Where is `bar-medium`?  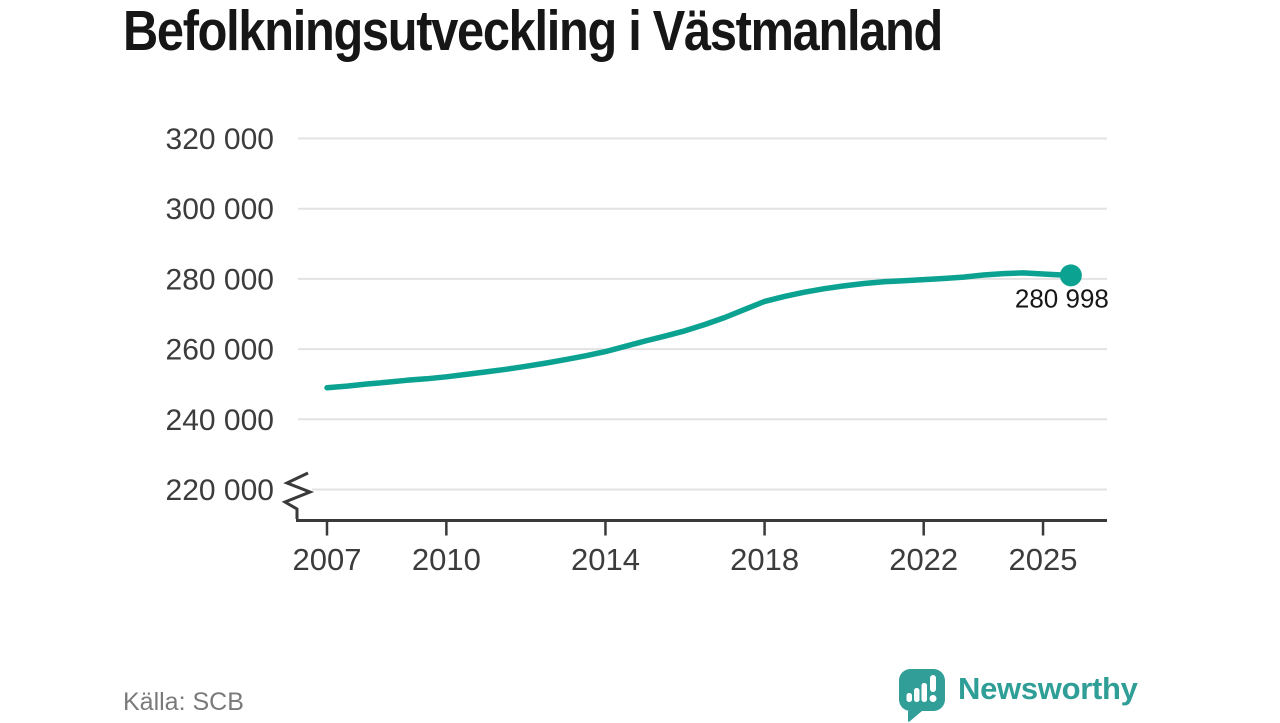
bar-medium is located at coordinates (917, 695).